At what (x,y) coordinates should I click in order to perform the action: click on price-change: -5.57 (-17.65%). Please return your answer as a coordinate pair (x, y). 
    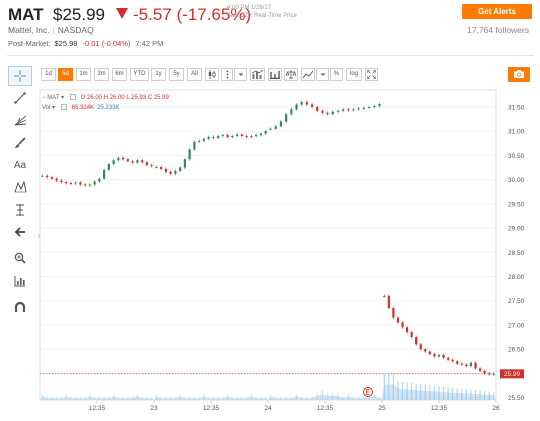
    Looking at the image, I should click on (192, 14).